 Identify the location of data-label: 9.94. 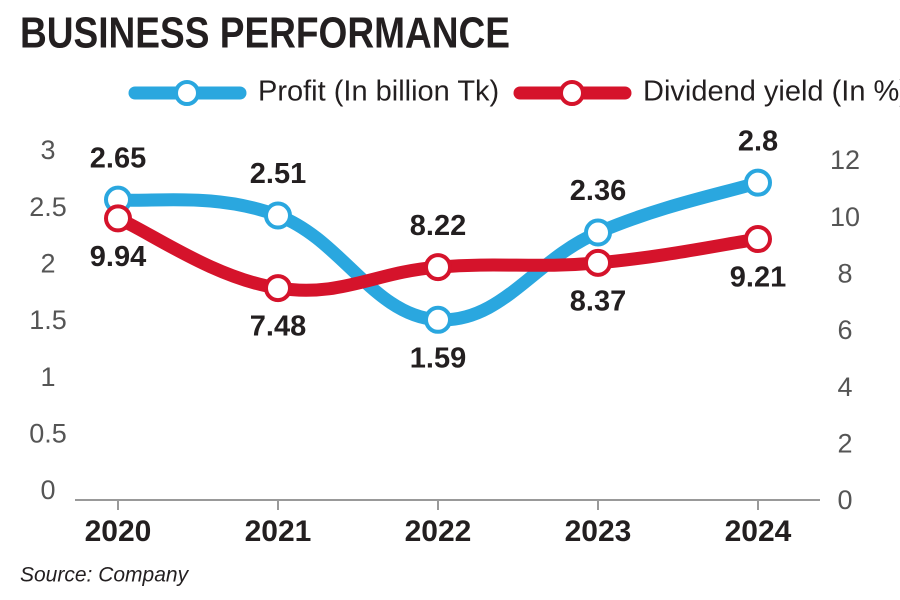
(118, 257).